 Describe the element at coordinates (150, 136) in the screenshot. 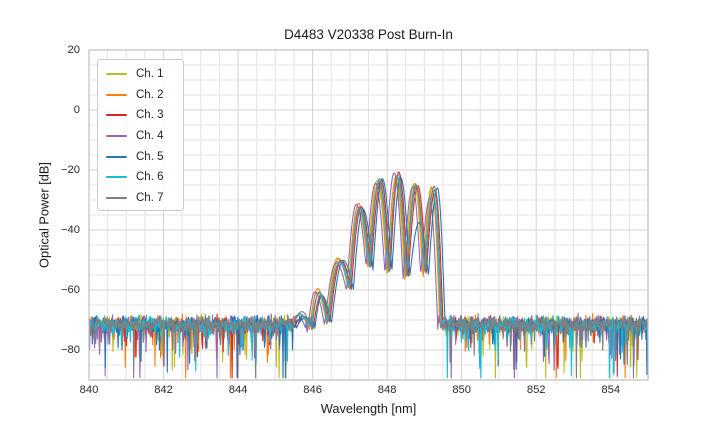

I see `legend-label: Ch. 4` at that location.